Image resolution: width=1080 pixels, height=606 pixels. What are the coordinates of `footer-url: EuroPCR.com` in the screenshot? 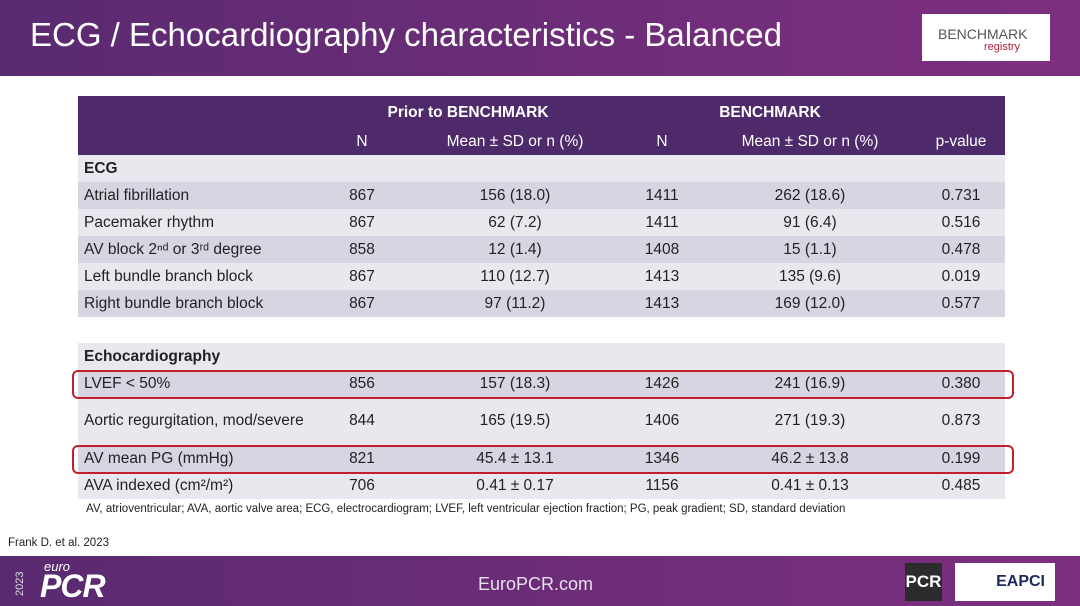 It's located at (536, 584).